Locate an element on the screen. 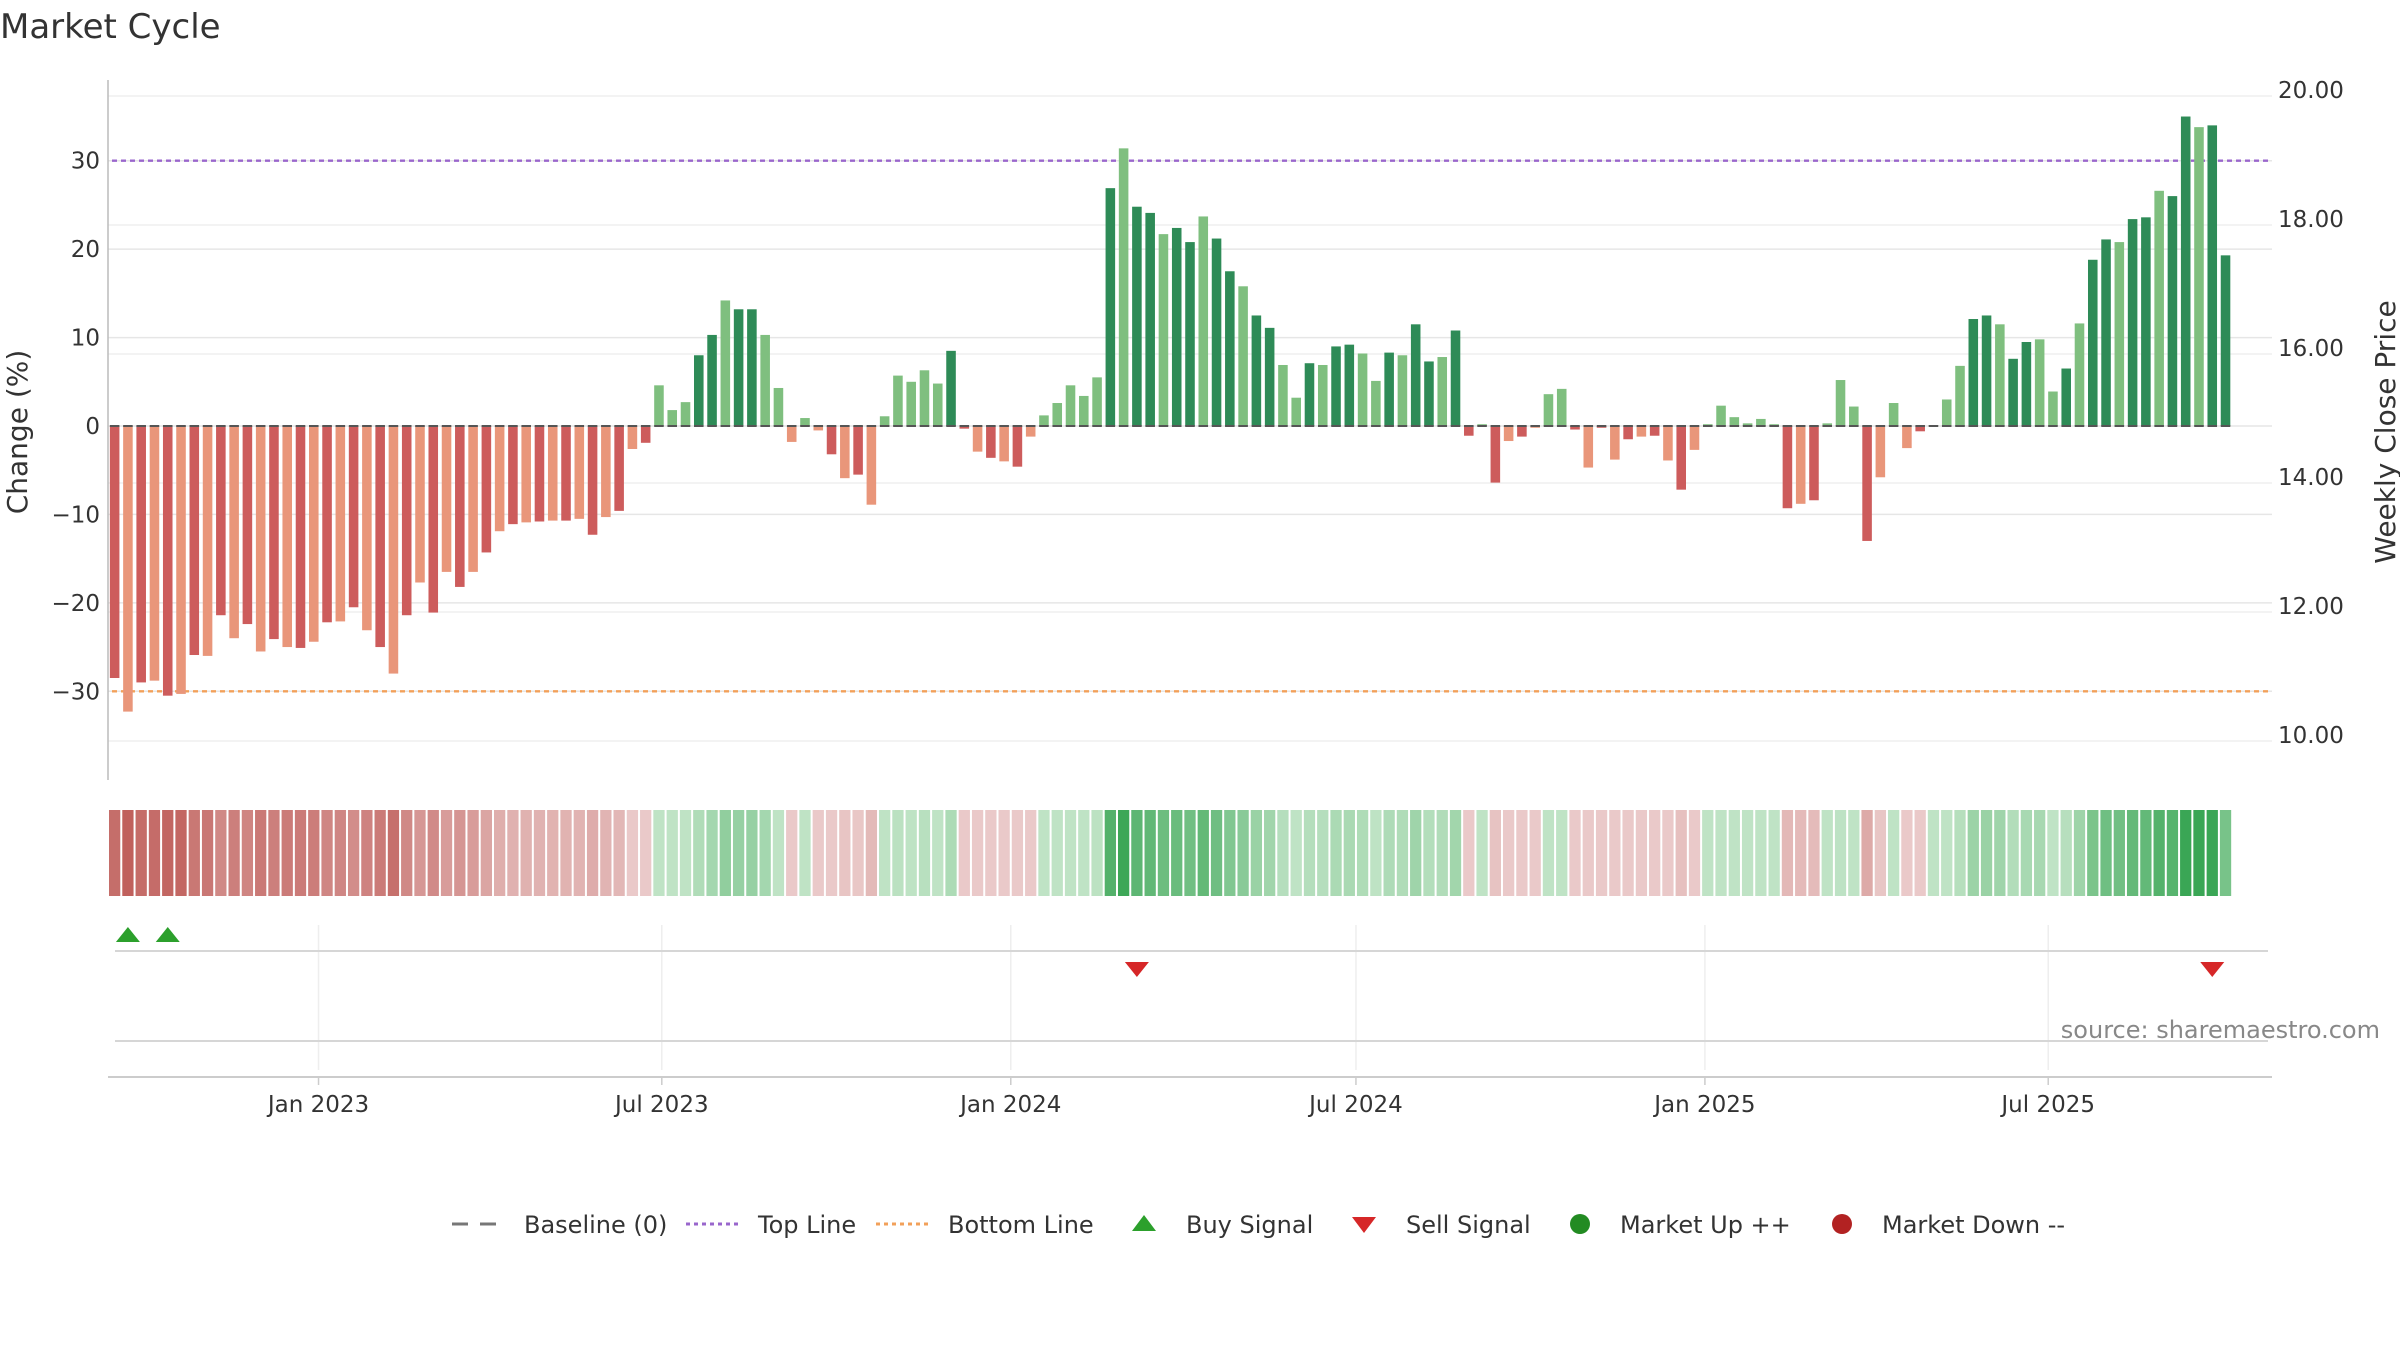  legend-label: Sell Signal is located at coordinates (1468, 1225).